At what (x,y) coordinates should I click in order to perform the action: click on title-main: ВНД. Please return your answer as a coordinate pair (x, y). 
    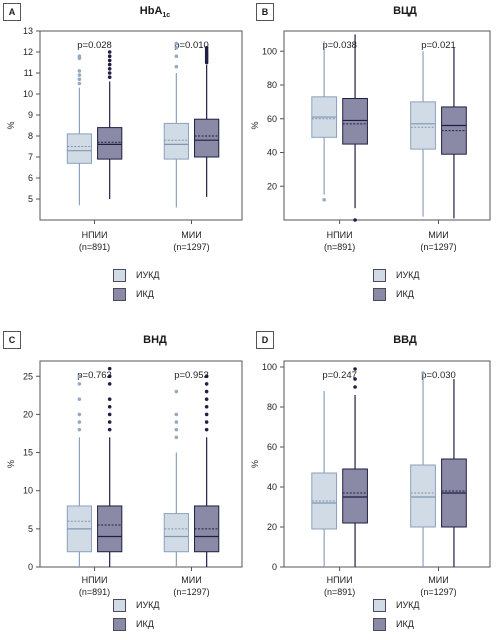
    Looking at the image, I should click on (155, 340).